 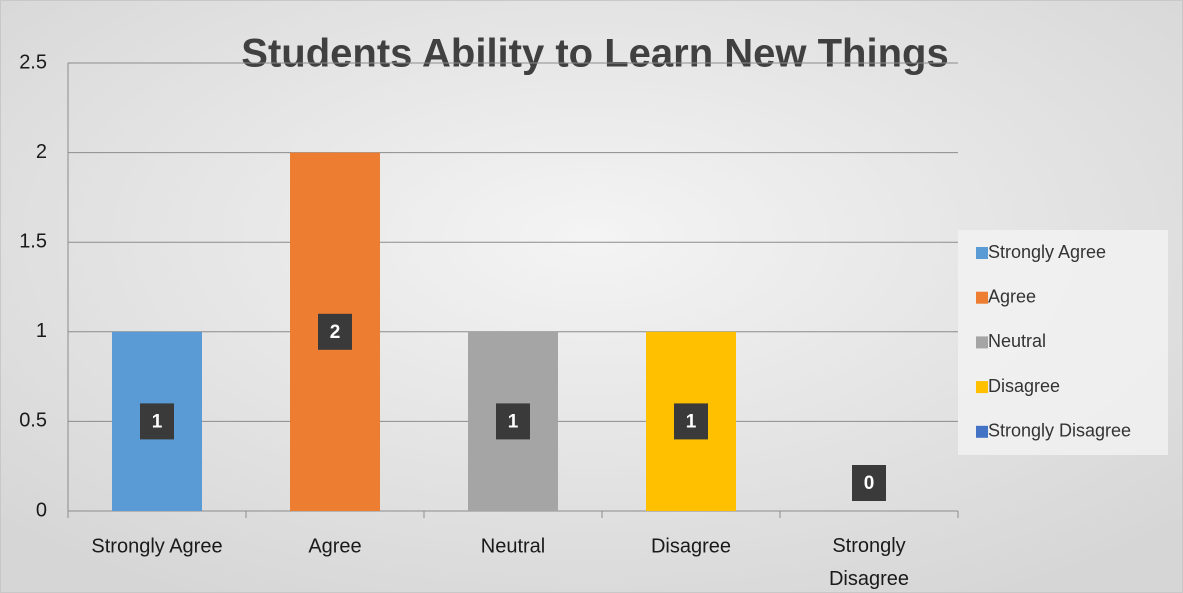 I want to click on y-tick-label: 0.5, so click(x=33, y=421).